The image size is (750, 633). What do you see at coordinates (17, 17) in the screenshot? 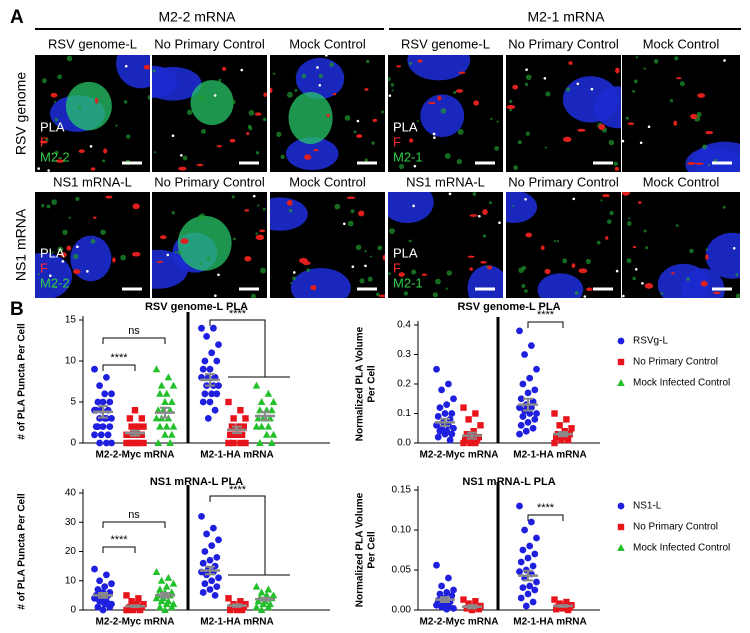
I see `panel-label: A` at bounding box center [17, 17].